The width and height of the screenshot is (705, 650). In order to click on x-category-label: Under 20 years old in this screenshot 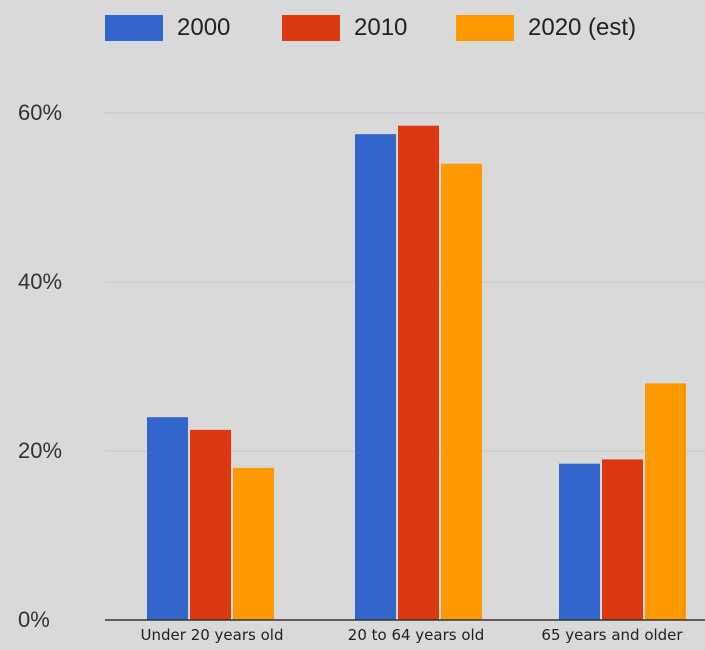, I will do `click(212, 635)`.